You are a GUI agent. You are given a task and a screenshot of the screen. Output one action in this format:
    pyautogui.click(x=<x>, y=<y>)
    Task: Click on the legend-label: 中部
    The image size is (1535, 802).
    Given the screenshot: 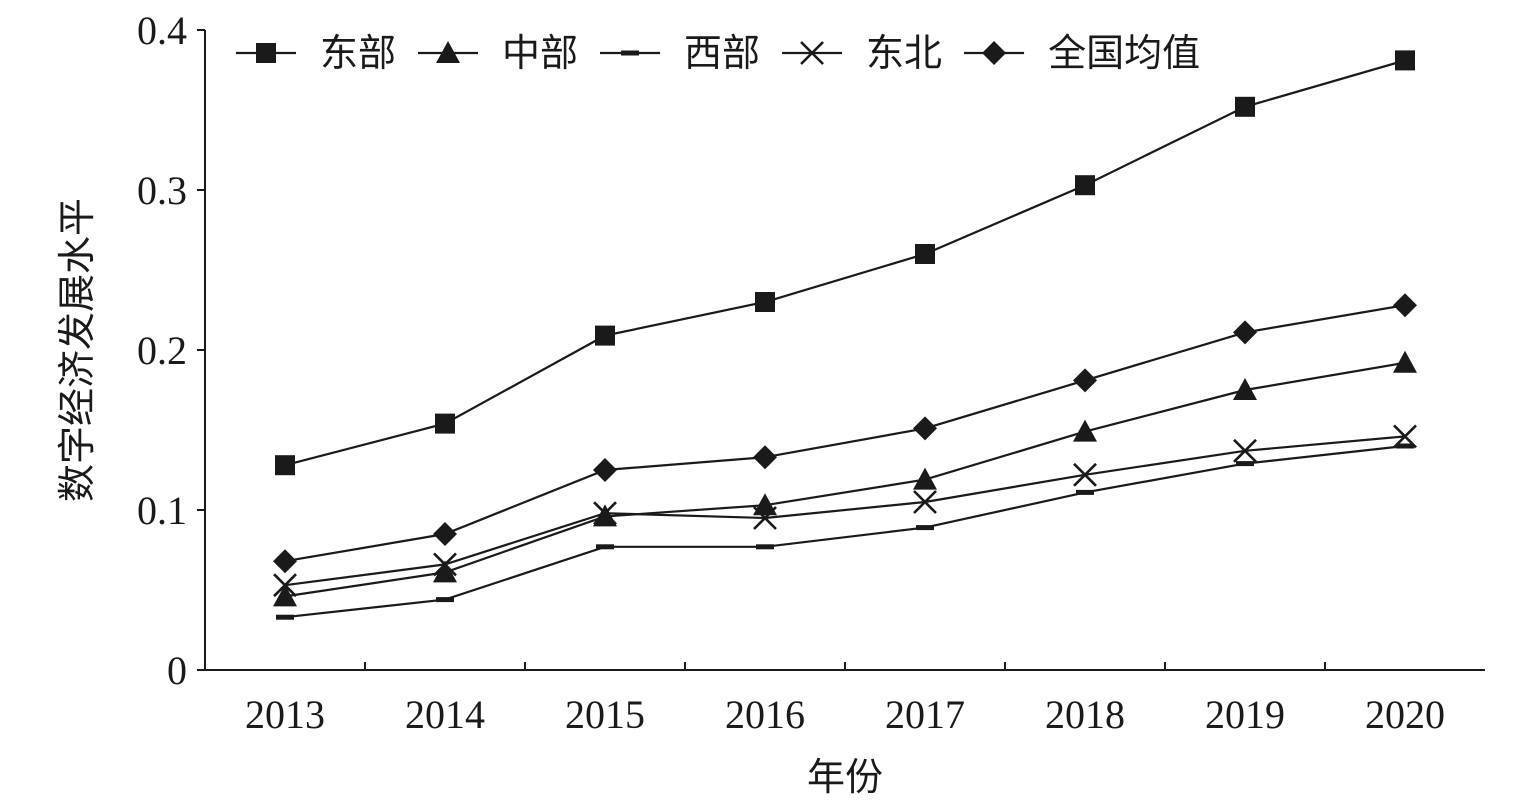 What is the action you would take?
    pyautogui.click(x=540, y=53)
    